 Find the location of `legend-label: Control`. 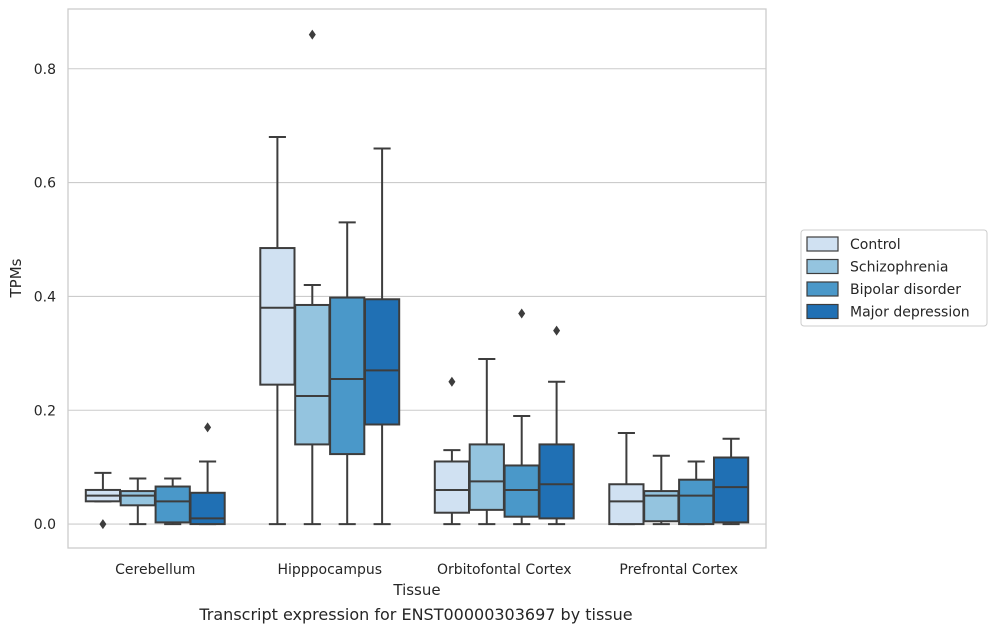

legend-label: Control is located at coordinates (875, 245).